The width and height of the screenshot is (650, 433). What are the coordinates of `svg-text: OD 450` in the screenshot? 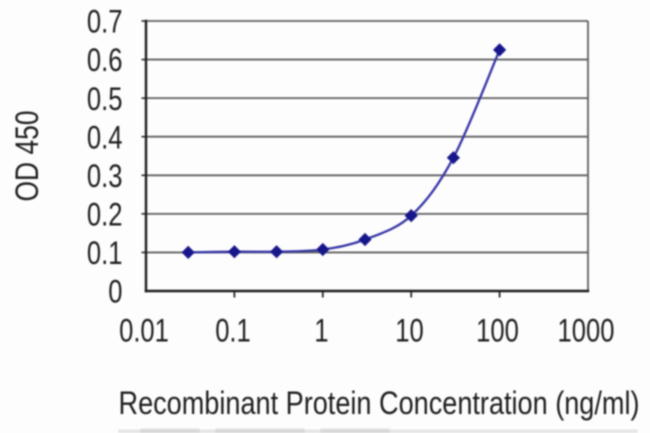 It's located at (27, 156).